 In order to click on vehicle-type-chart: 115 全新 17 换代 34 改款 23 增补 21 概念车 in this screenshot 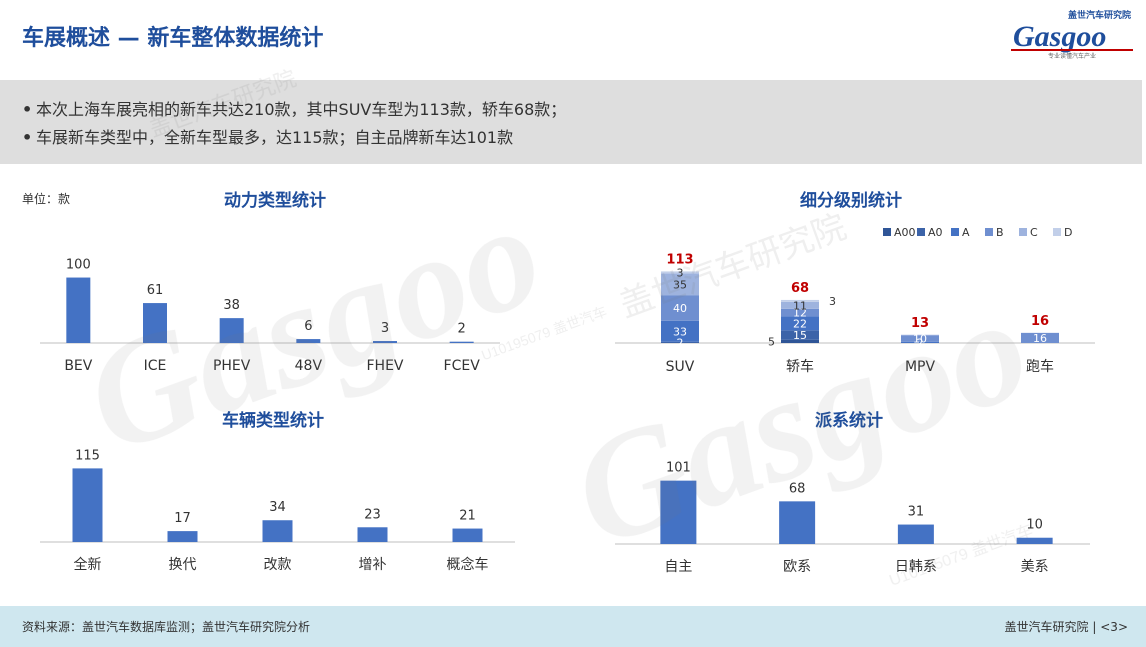, I will do `click(277, 510)`.